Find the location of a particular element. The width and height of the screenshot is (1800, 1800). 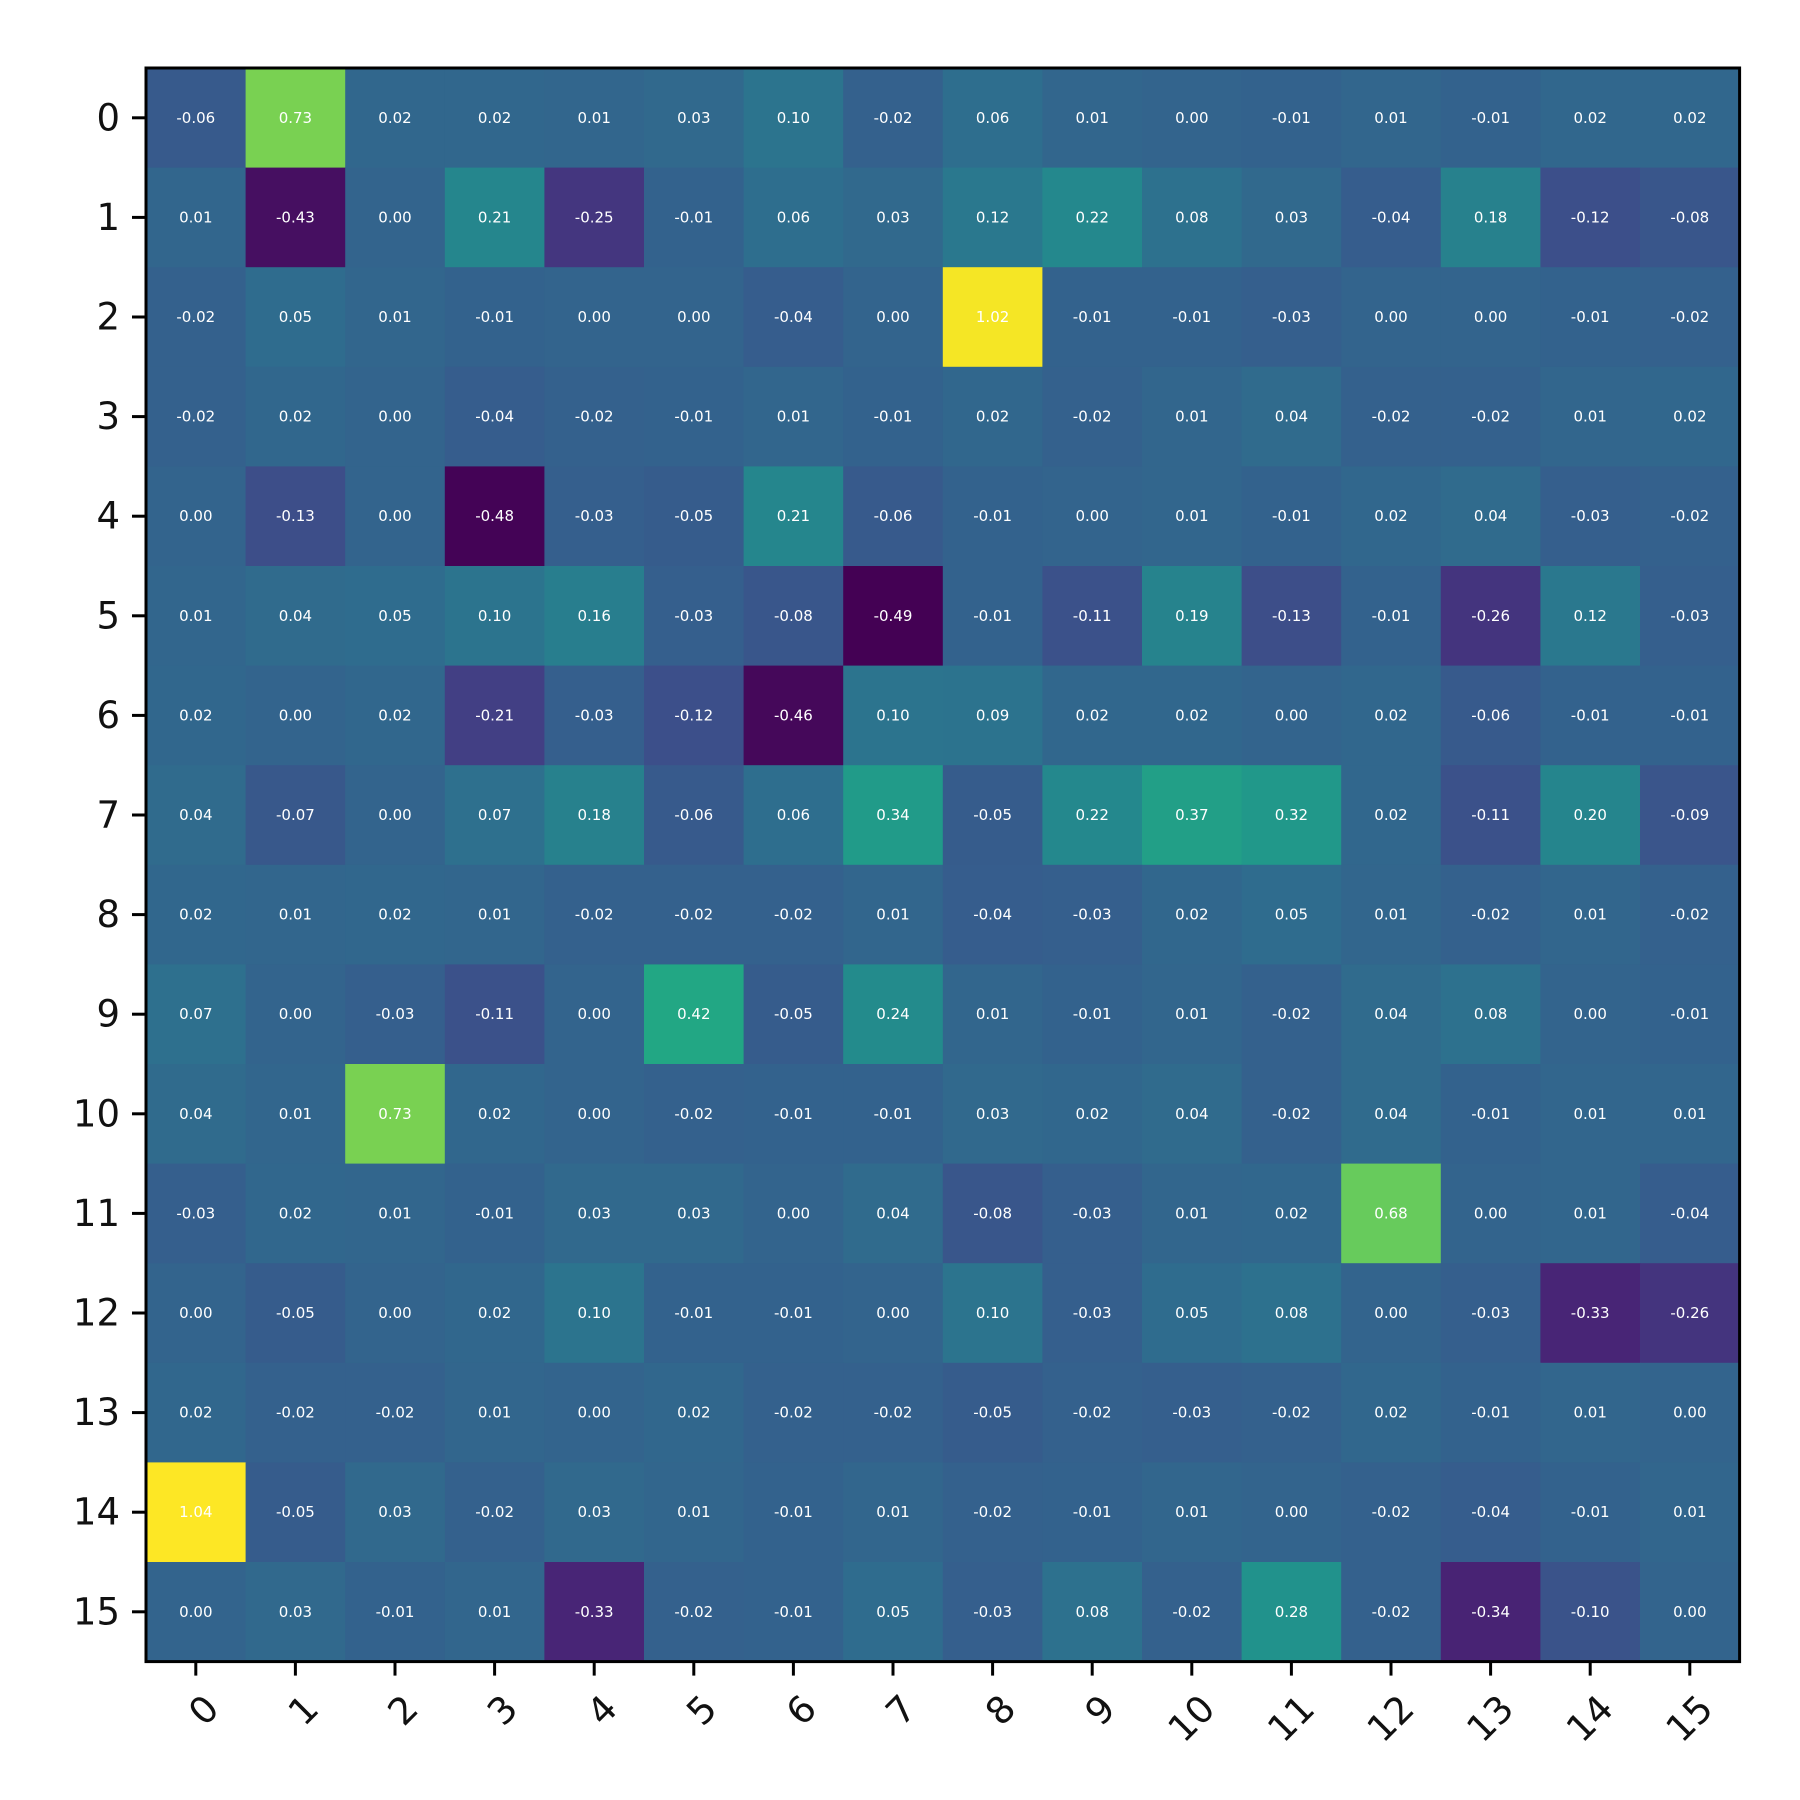

cell-value-label-r1-c5: -0.01 is located at coordinates (693, 217).